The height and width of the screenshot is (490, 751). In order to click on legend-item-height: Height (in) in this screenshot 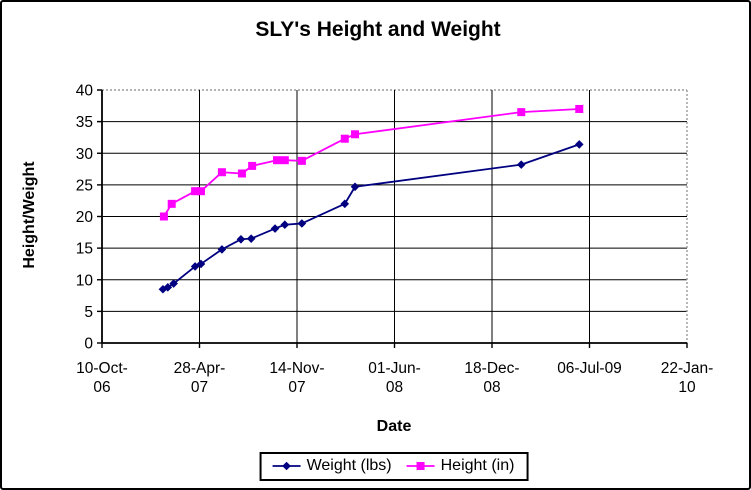, I will do `click(460, 466)`.